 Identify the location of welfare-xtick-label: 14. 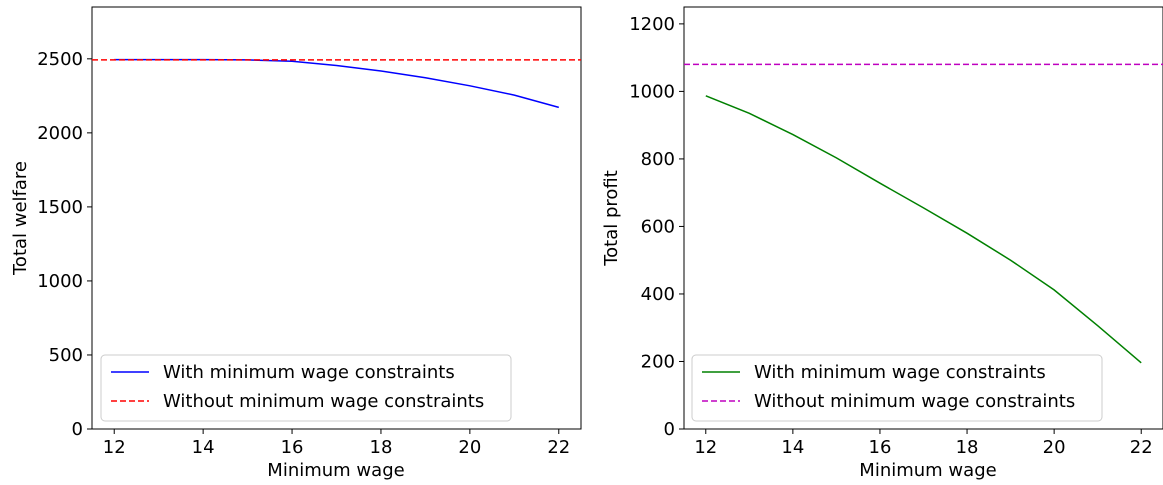
(203, 447).